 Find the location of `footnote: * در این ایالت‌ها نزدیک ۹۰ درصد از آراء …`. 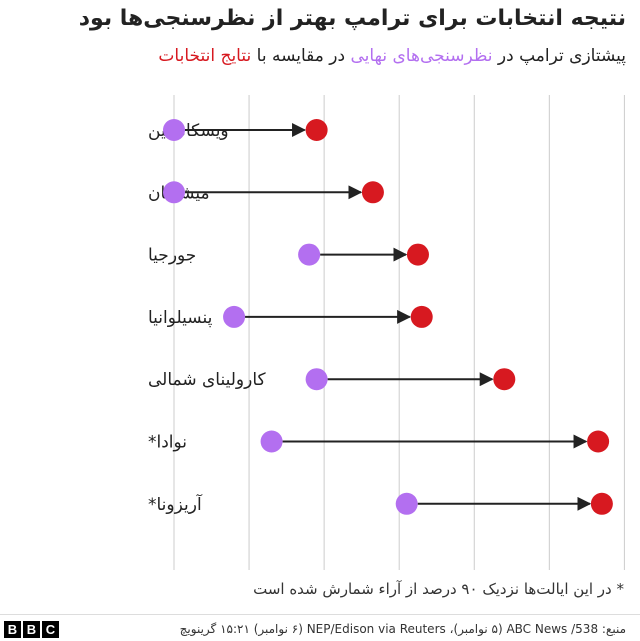

footnote: * در این ایالت‌ها نزدیک ۹۰ درصد از آراء … is located at coordinates (438, 589).